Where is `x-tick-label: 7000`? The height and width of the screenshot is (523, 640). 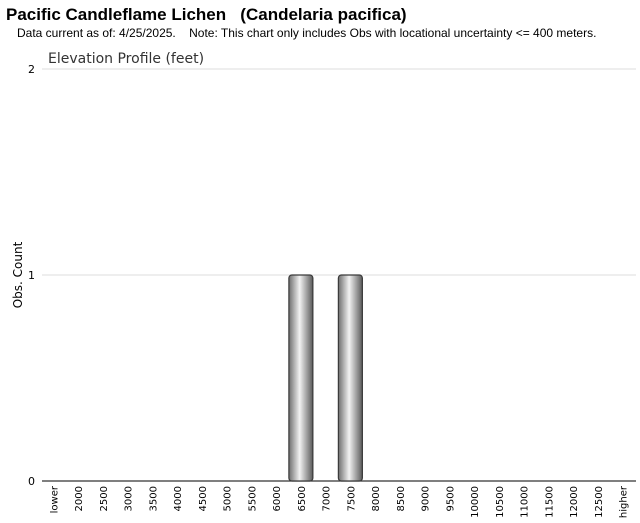
x-tick-label: 7000 is located at coordinates (327, 498).